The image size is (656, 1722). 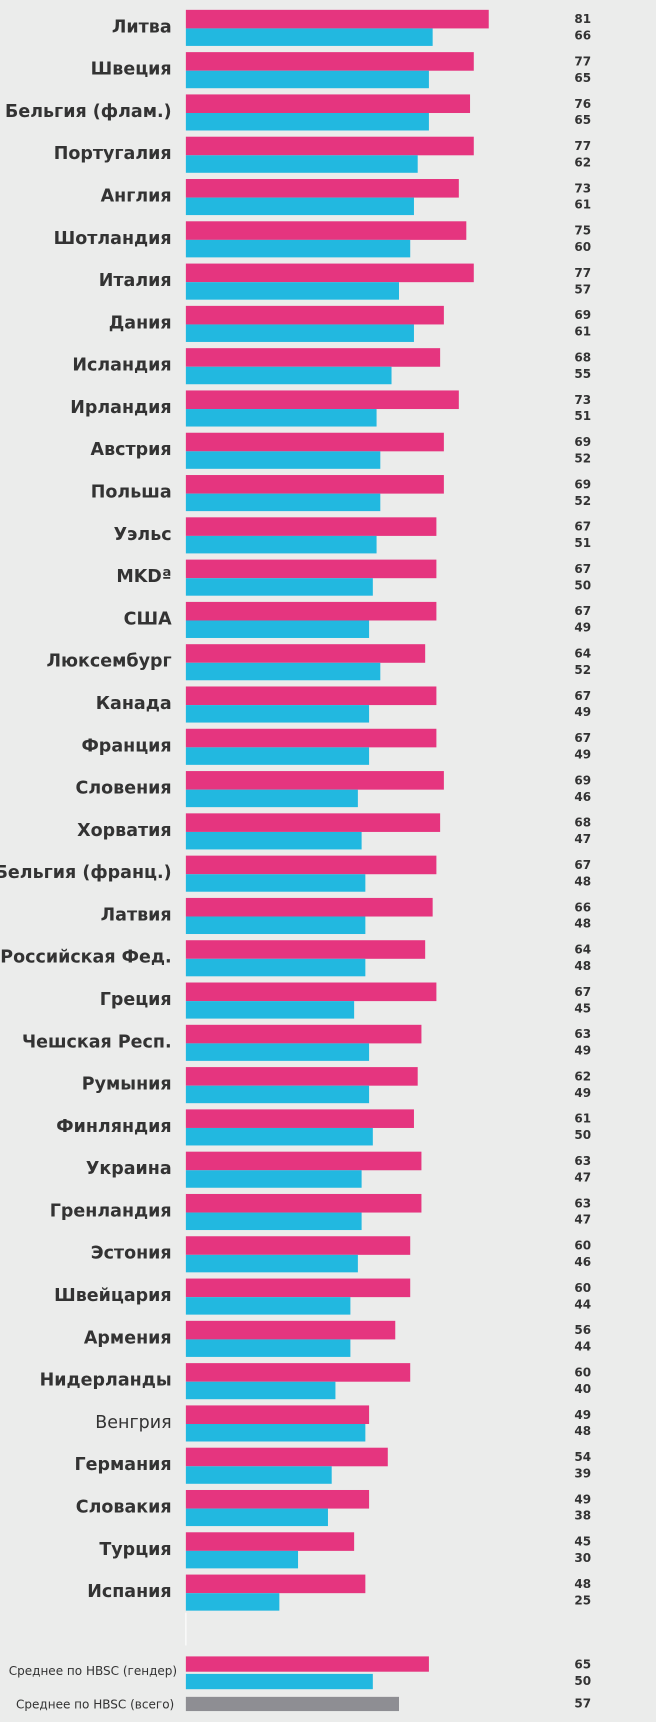 What do you see at coordinates (582, 1330) in the screenshot?
I see `value-label: 56` at bounding box center [582, 1330].